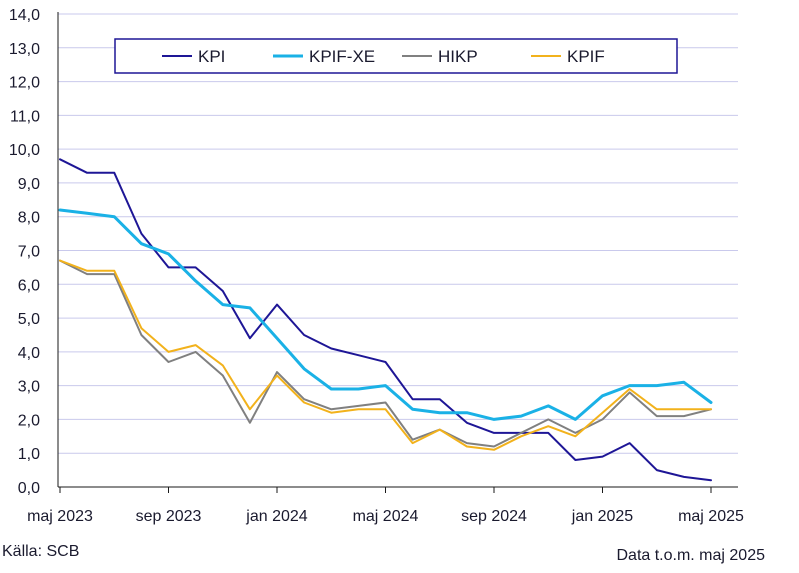 This screenshot has height=573, width=799. Describe the element at coordinates (29, 319) in the screenshot. I see `y-tick-label: 5,0` at that location.